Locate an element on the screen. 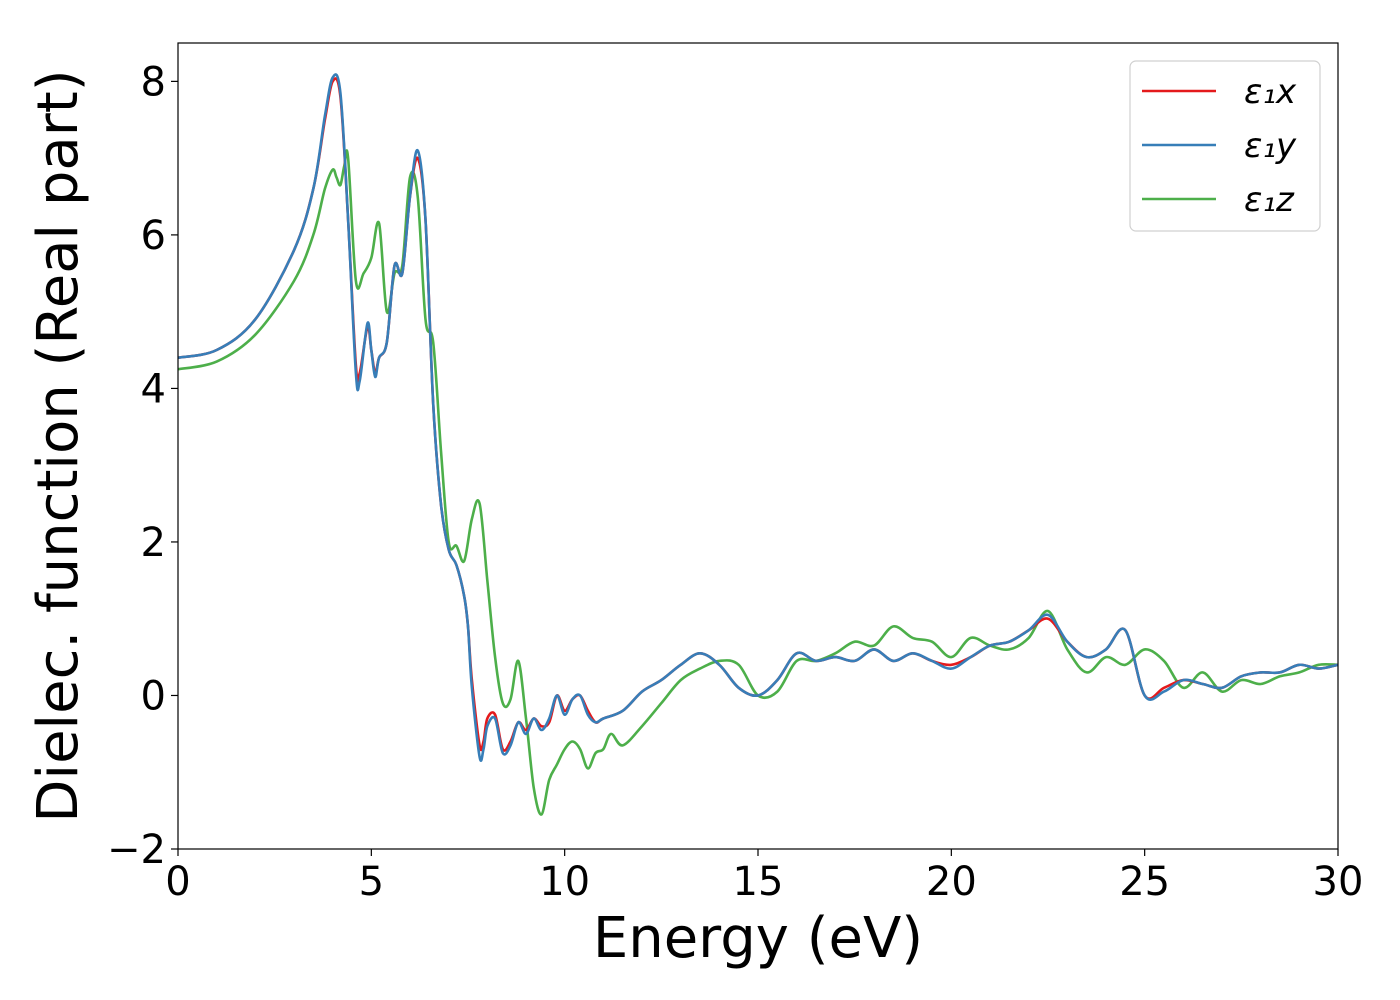 Image resolution: width=1400 pixels, height=1000 pixels. y-tick-label: 2 is located at coordinates (153, 543).